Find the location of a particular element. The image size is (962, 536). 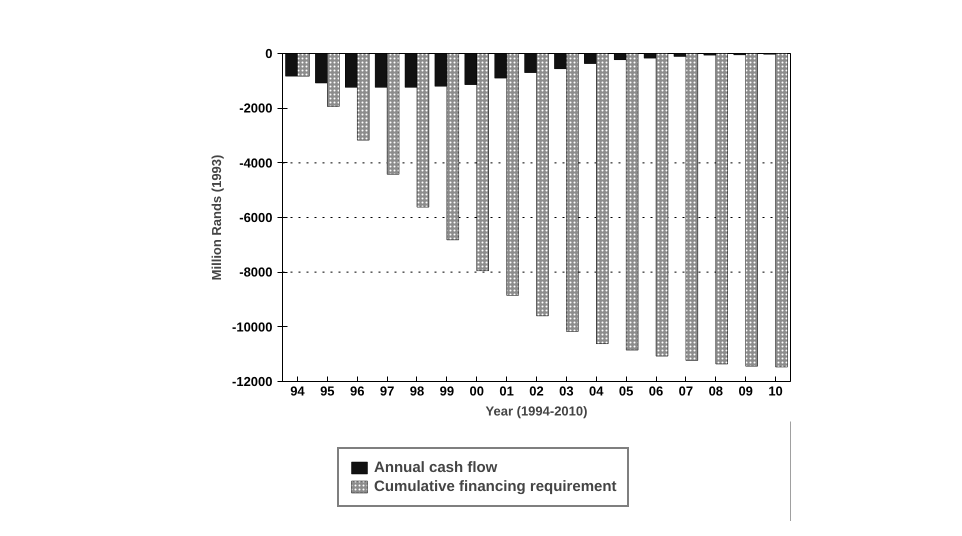

x-tick-label: 01 is located at coordinates (506, 391).